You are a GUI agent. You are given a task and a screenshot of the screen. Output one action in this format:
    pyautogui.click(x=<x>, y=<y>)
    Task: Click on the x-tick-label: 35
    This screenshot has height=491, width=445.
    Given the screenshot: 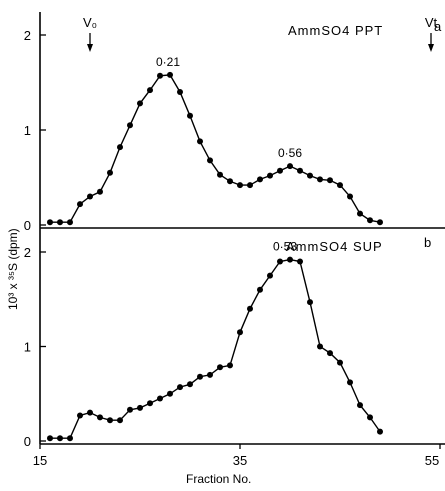 What is the action you would take?
    pyautogui.click(x=240, y=460)
    